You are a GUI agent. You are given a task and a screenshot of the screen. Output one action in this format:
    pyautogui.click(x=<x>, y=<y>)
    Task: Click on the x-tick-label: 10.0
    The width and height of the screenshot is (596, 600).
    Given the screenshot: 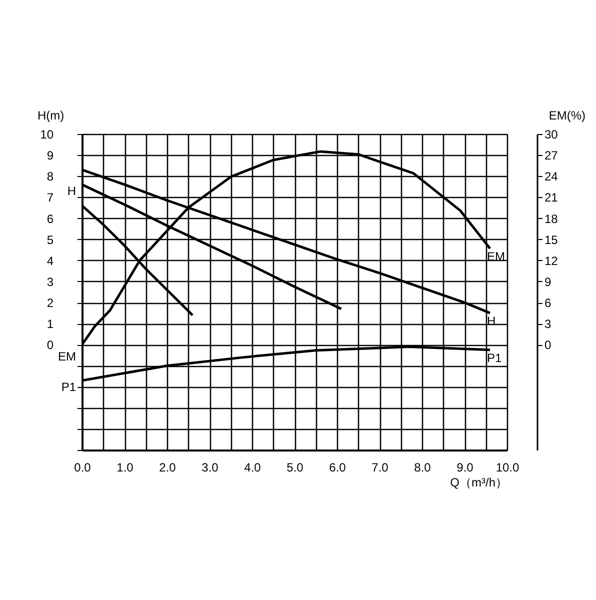 What is the action you would take?
    pyautogui.click(x=508, y=467)
    